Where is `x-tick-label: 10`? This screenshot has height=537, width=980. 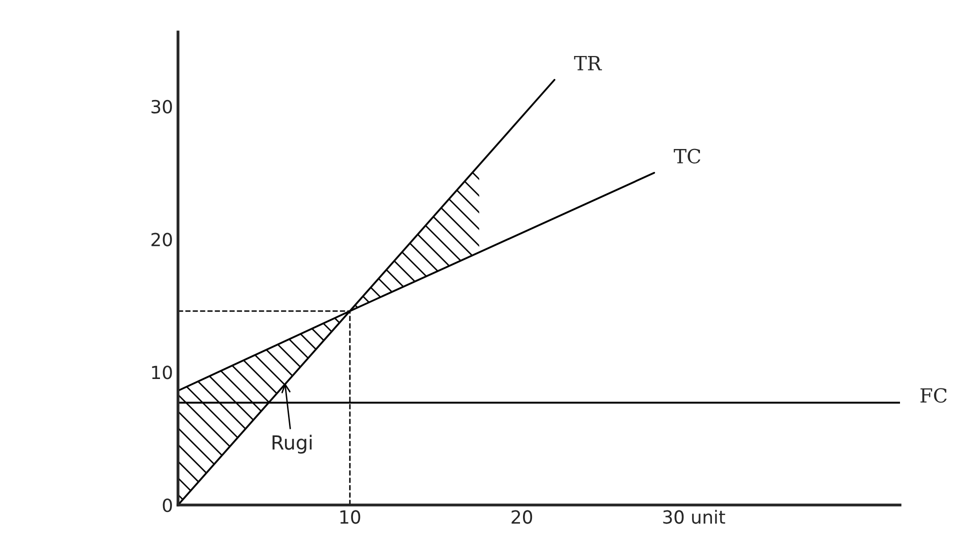 x-tick-label: 10 is located at coordinates (350, 517).